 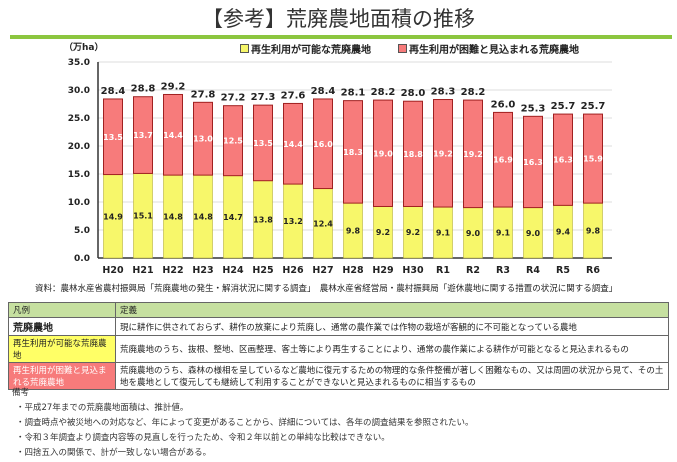 I want to click on x-tick-label: H21, so click(x=142, y=270).